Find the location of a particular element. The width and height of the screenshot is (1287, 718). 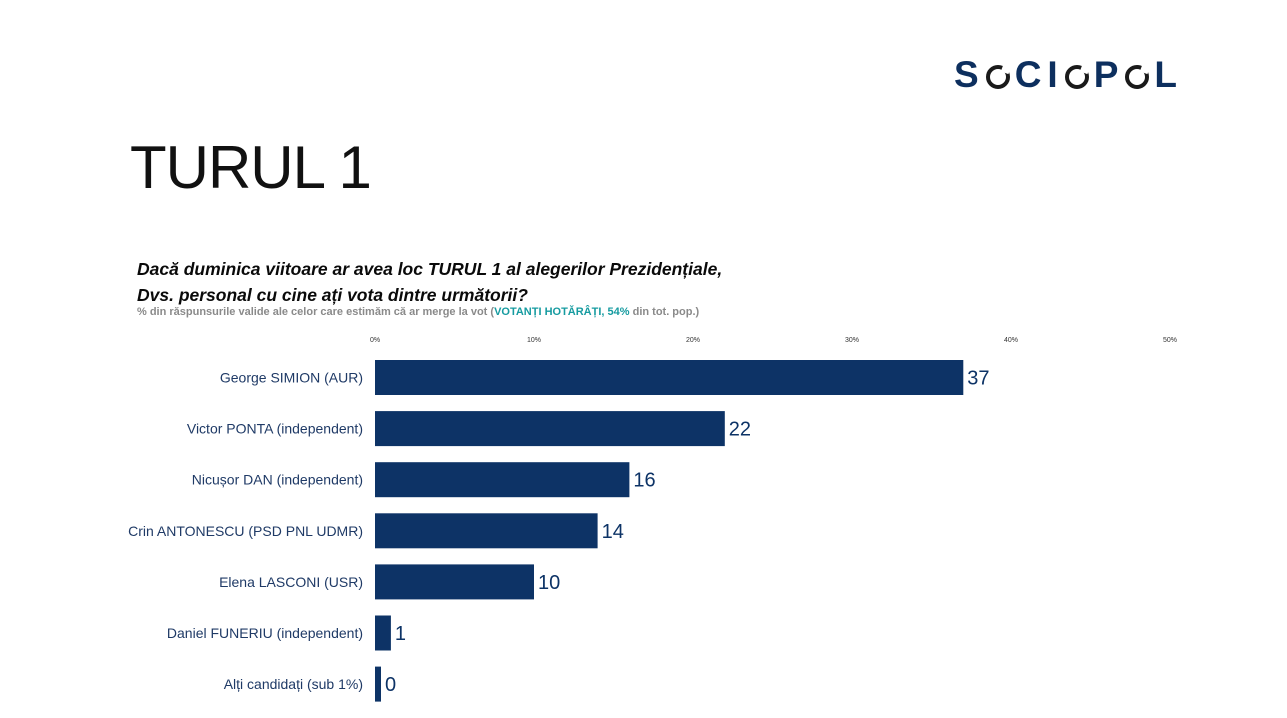

value-label: 16 is located at coordinates (644, 481).